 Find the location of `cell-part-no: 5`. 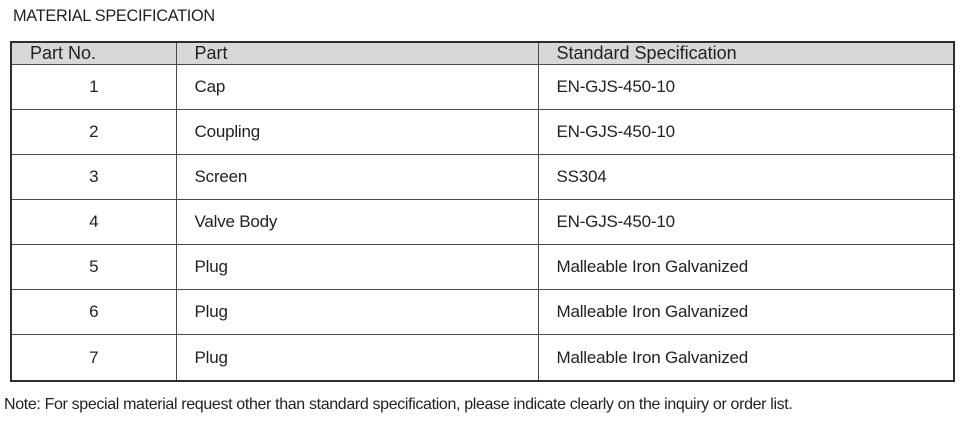

cell-part-no: 5 is located at coordinates (93, 267).